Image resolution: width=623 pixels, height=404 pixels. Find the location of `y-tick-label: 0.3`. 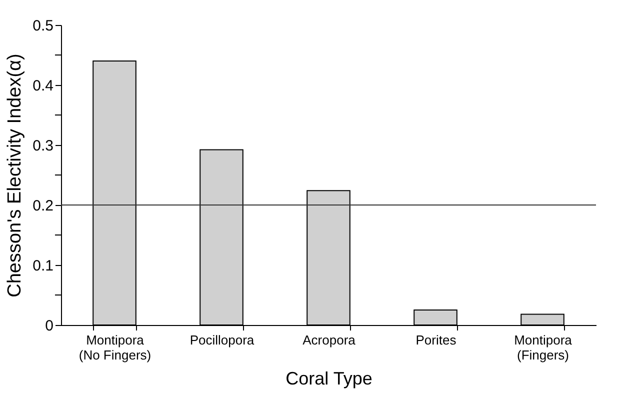

y-tick-label: 0.3 is located at coordinates (43, 146).